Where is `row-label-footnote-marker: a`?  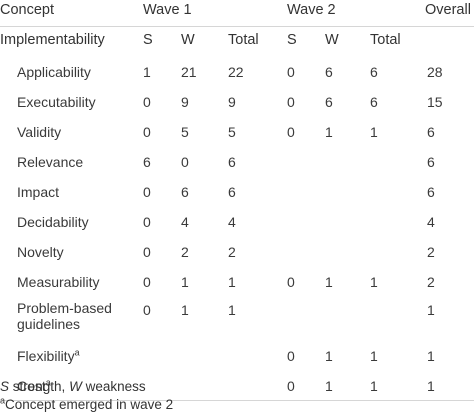
row-label-footnote-marker: a is located at coordinates (77, 352).